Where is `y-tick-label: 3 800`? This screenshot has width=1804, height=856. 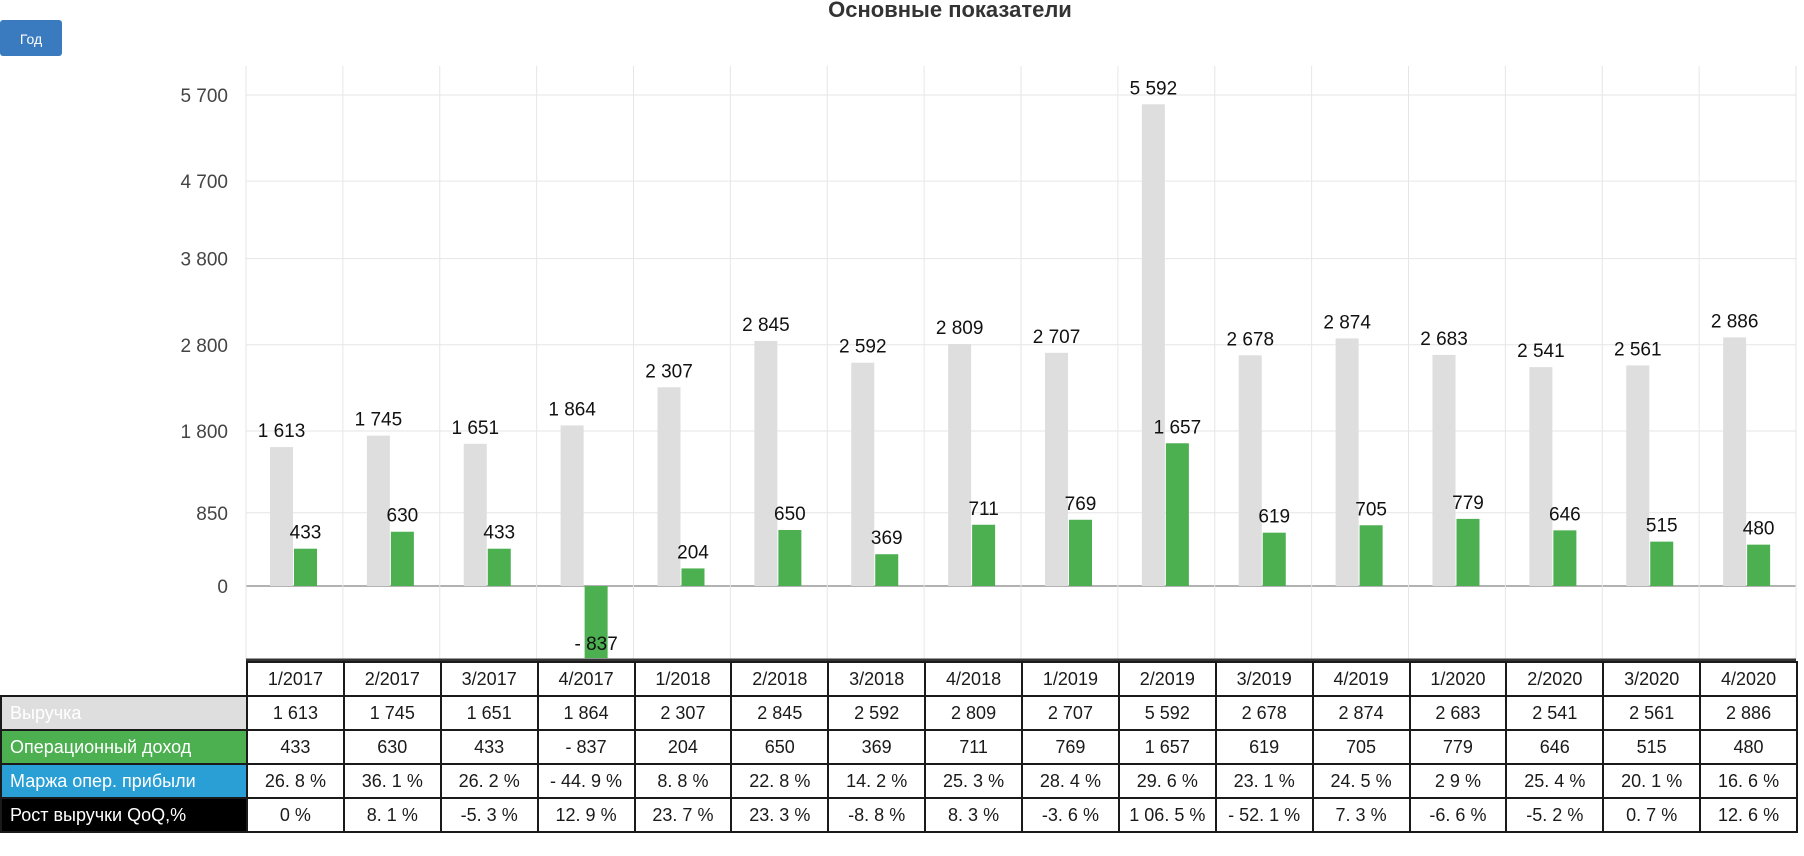 y-tick-label: 3 800 is located at coordinates (204, 260).